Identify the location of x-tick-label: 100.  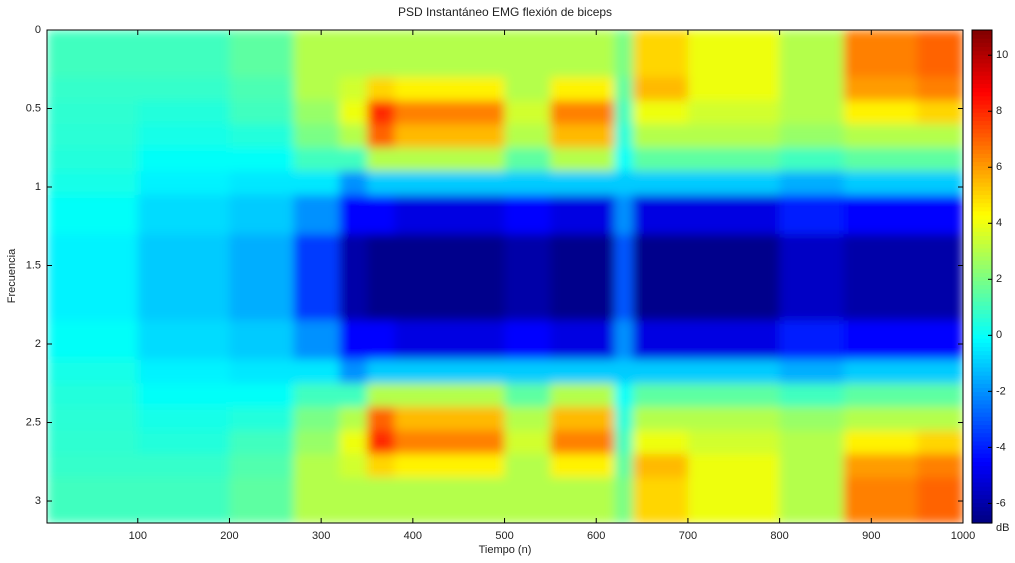
(138, 536).